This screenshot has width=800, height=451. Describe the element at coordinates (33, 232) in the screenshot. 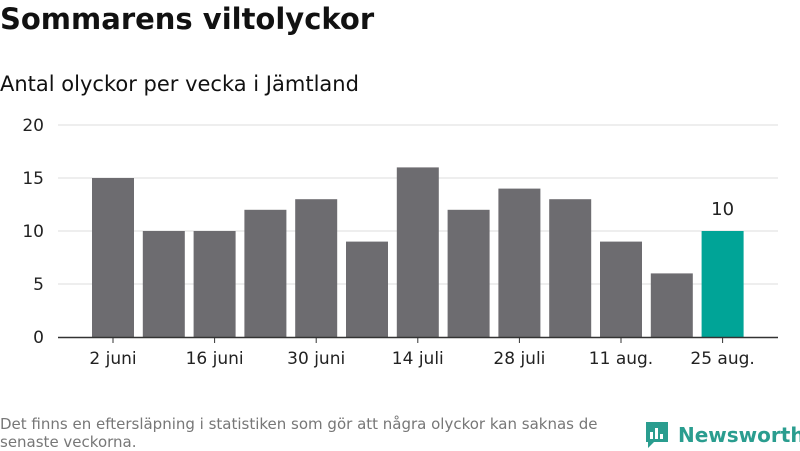

I see `y-tick-label: 10` at that location.